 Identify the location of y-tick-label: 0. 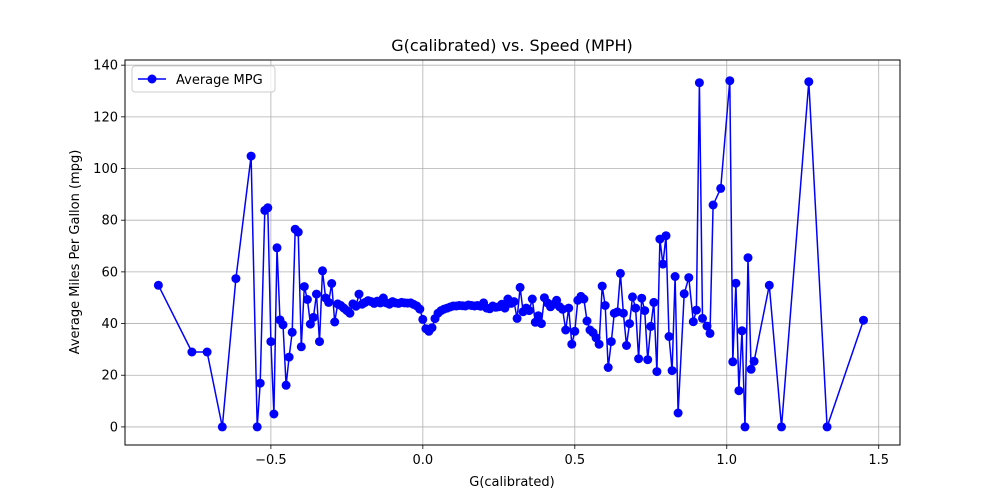
(114, 427).